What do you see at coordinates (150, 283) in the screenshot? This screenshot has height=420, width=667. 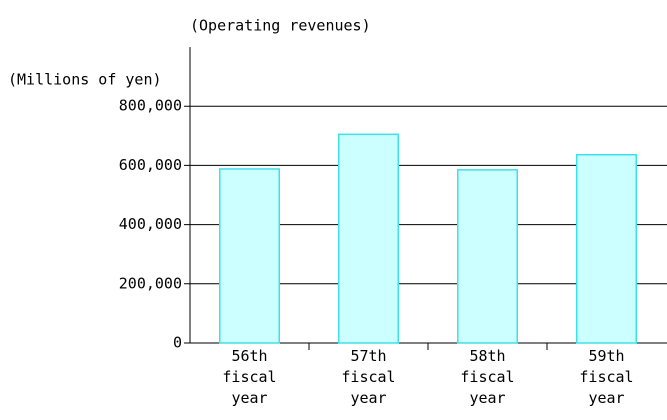 I see `y-tick-label: 200,000` at bounding box center [150, 283].